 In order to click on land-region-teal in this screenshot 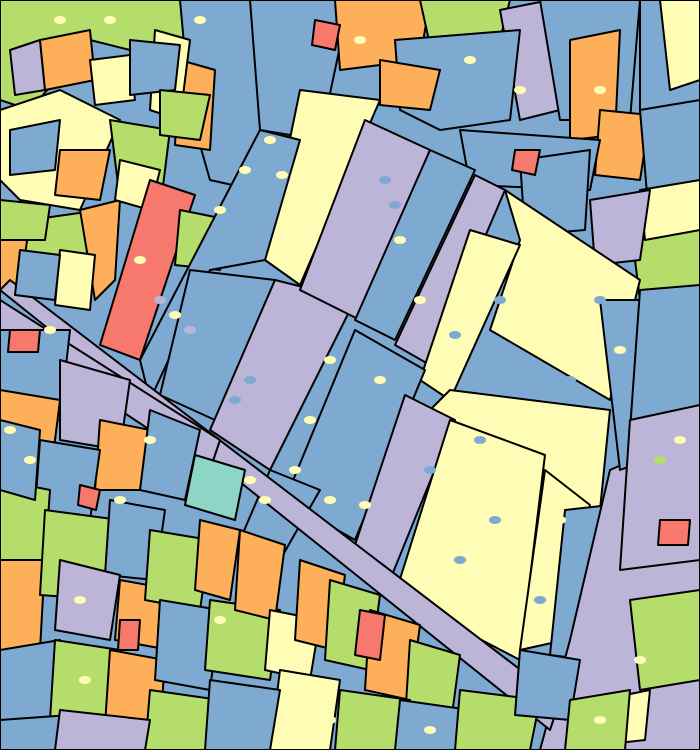, I will do `click(215, 487)`.